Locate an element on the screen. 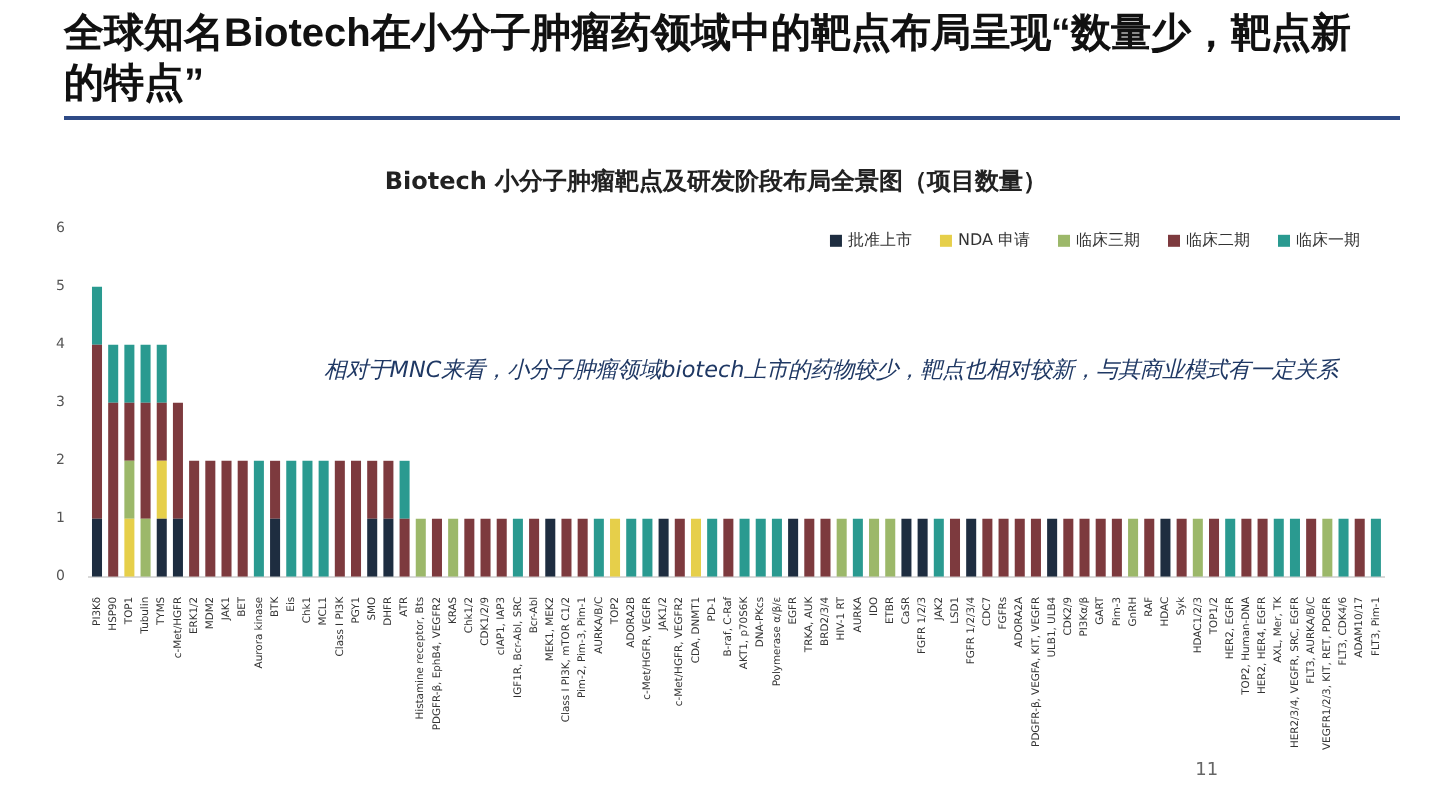 Image resolution: width=1440 pixels, height=810 pixels. legend-label: 临床一期 is located at coordinates (1328, 239).